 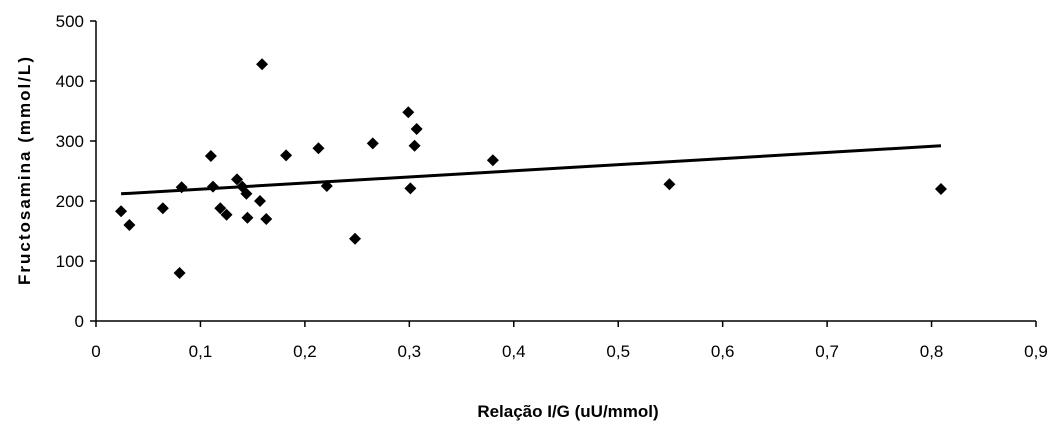 What do you see at coordinates (70, 201) in the screenshot?
I see `y-tick-label: 200` at bounding box center [70, 201].